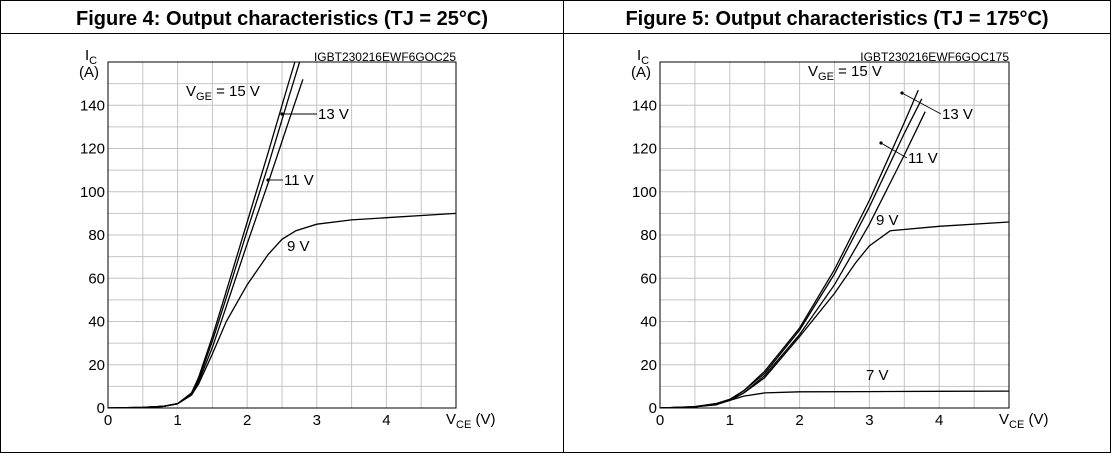 The width and height of the screenshot is (1111, 458). Describe the element at coordinates (921, 103) in the screenshot. I see `leader-line-13-v` at that location.